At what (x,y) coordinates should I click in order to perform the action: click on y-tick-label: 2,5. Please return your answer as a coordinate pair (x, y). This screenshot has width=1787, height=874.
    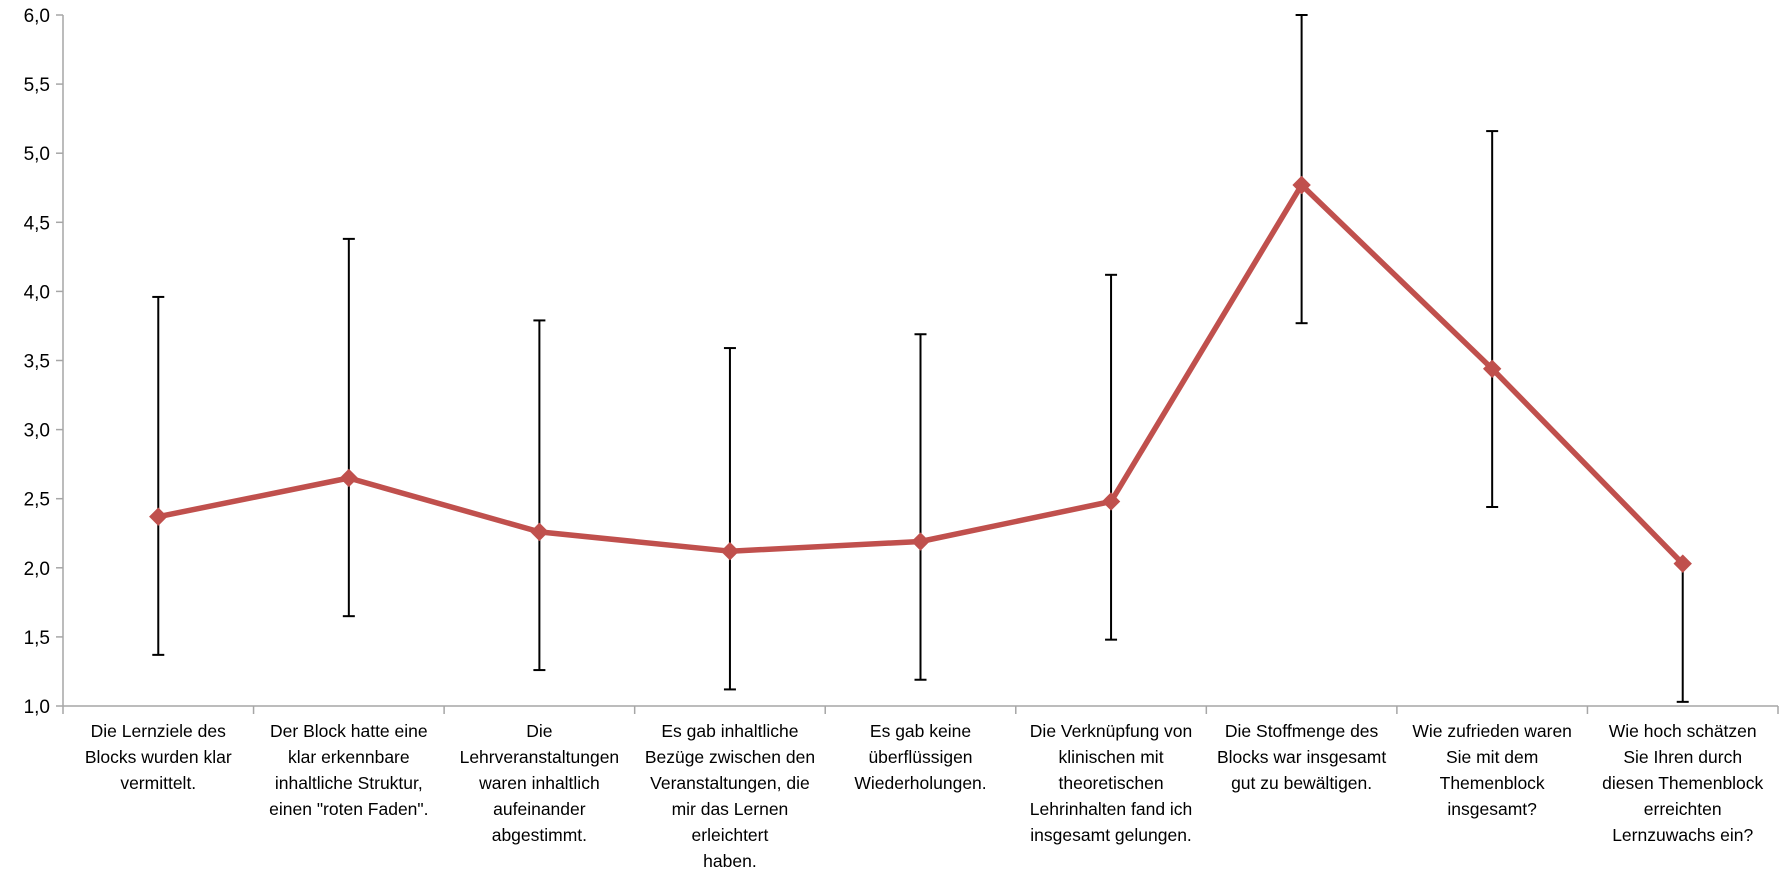
    Looking at the image, I should click on (37, 500).